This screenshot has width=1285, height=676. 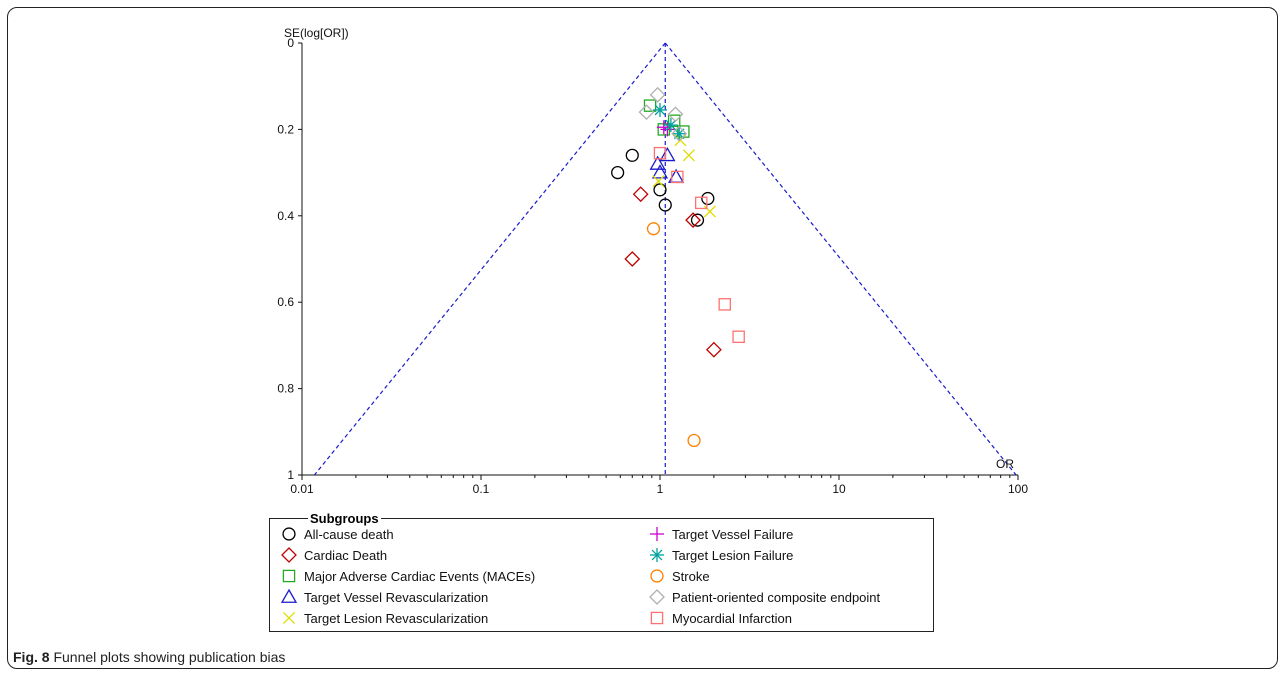 I want to click on legend-label: Target Vessel Revascularization, so click(x=396, y=597).